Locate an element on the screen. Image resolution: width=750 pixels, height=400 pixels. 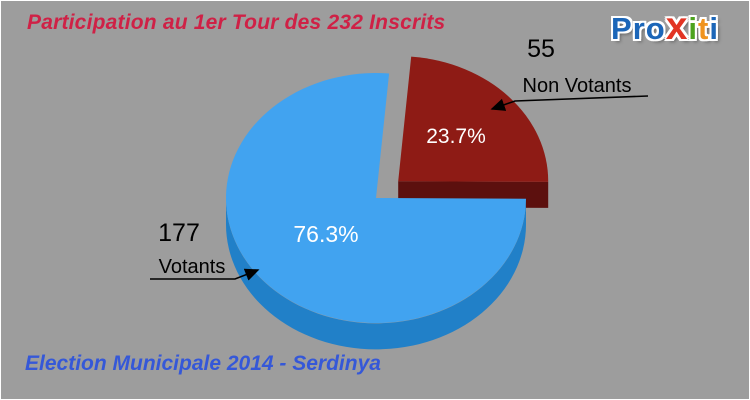
slice-percent-non-votants: 23.7% is located at coordinates (456, 136).